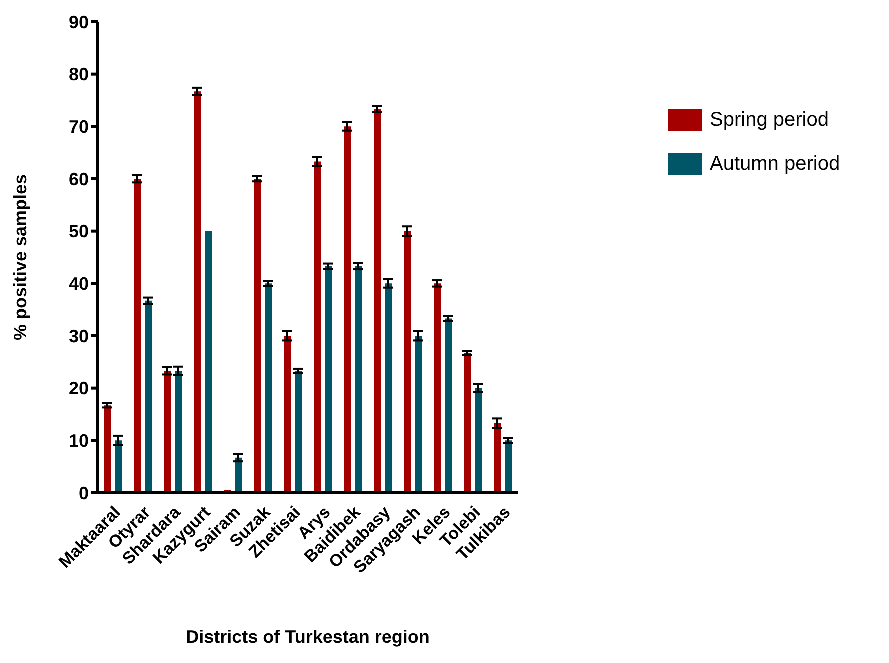 The image size is (889, 663). I want to click on y-tick-label: 0, so click(83, 493).